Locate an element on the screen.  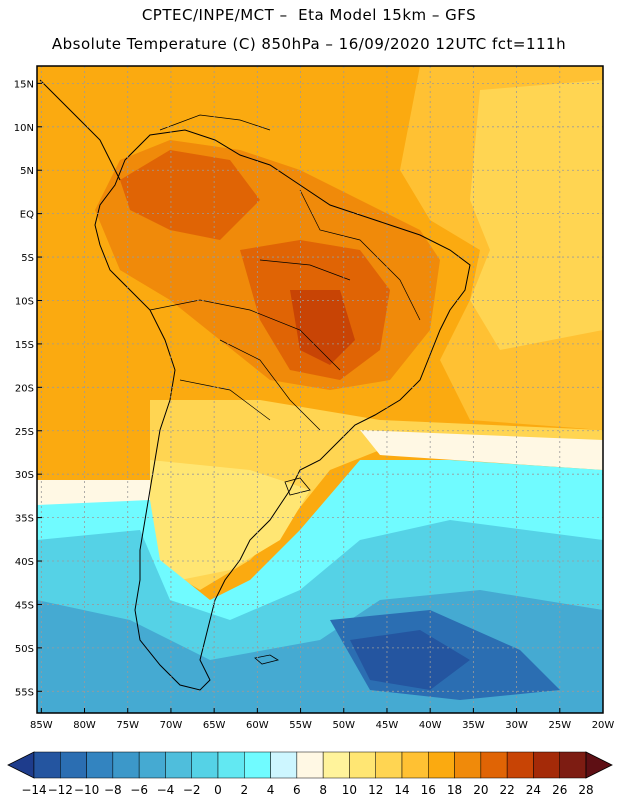
lat-label: 20S is located at coordinates (24, 388).